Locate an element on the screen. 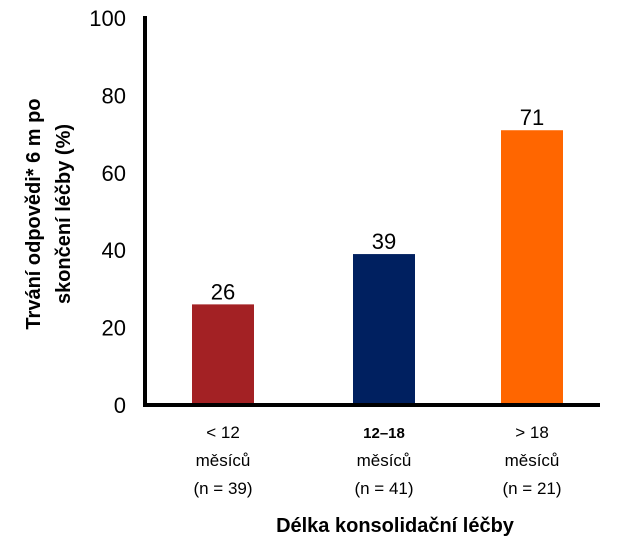 This screenshot has width=621, height=541. bar-value-label: 71 is located at coordinates (532, 117).